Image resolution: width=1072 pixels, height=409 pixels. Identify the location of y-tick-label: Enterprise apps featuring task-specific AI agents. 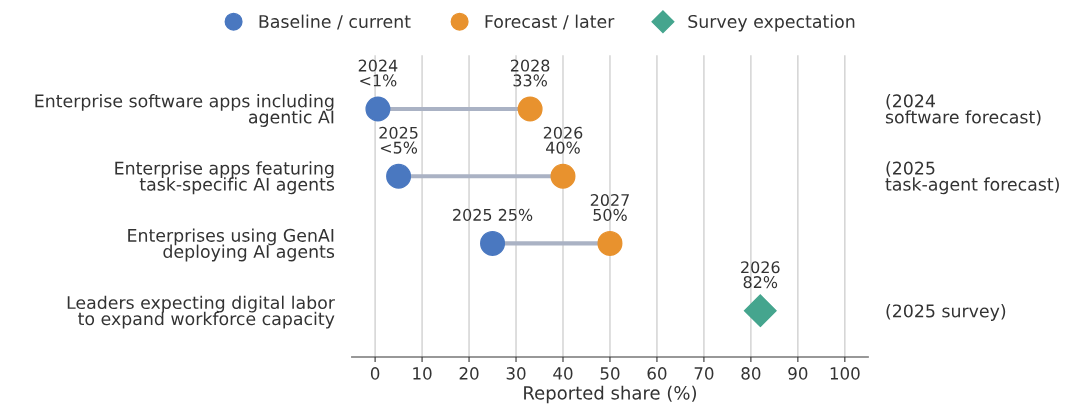
(225, 178).